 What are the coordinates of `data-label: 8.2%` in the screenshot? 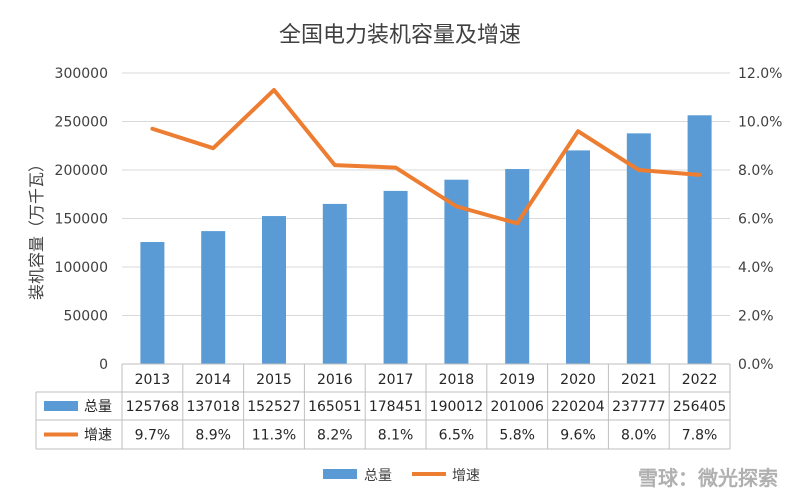 It's located at (335, 436).